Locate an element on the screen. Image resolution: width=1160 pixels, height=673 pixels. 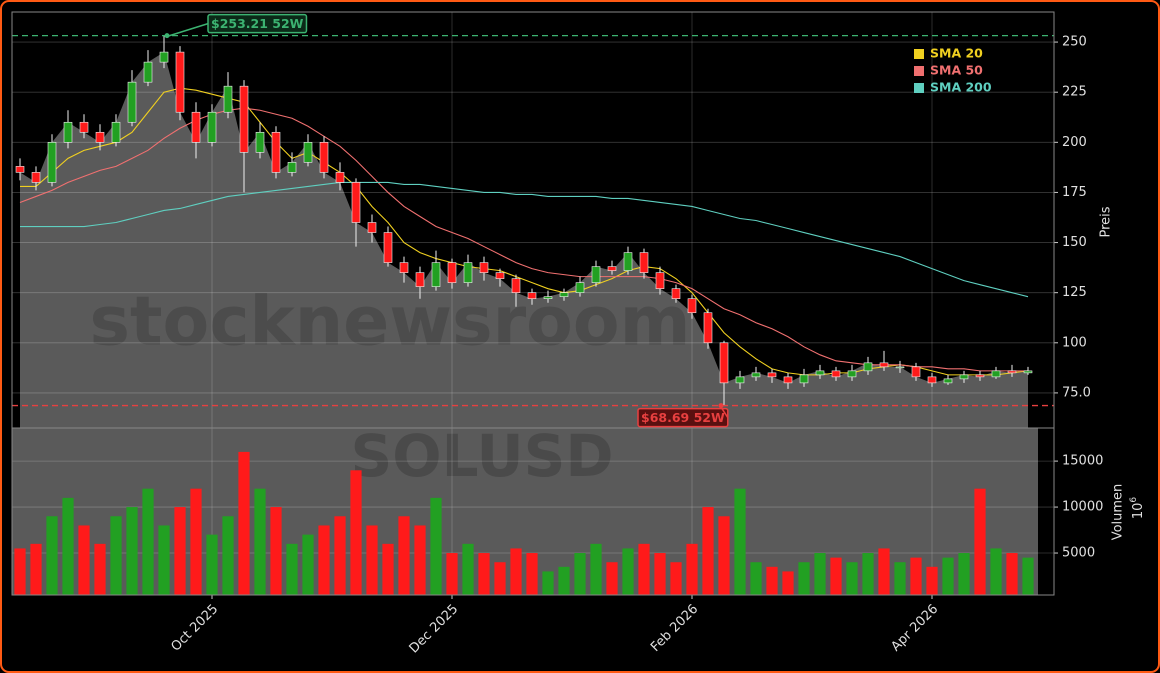
annotation: $68.69 52W is located at coordinates (683, 415).